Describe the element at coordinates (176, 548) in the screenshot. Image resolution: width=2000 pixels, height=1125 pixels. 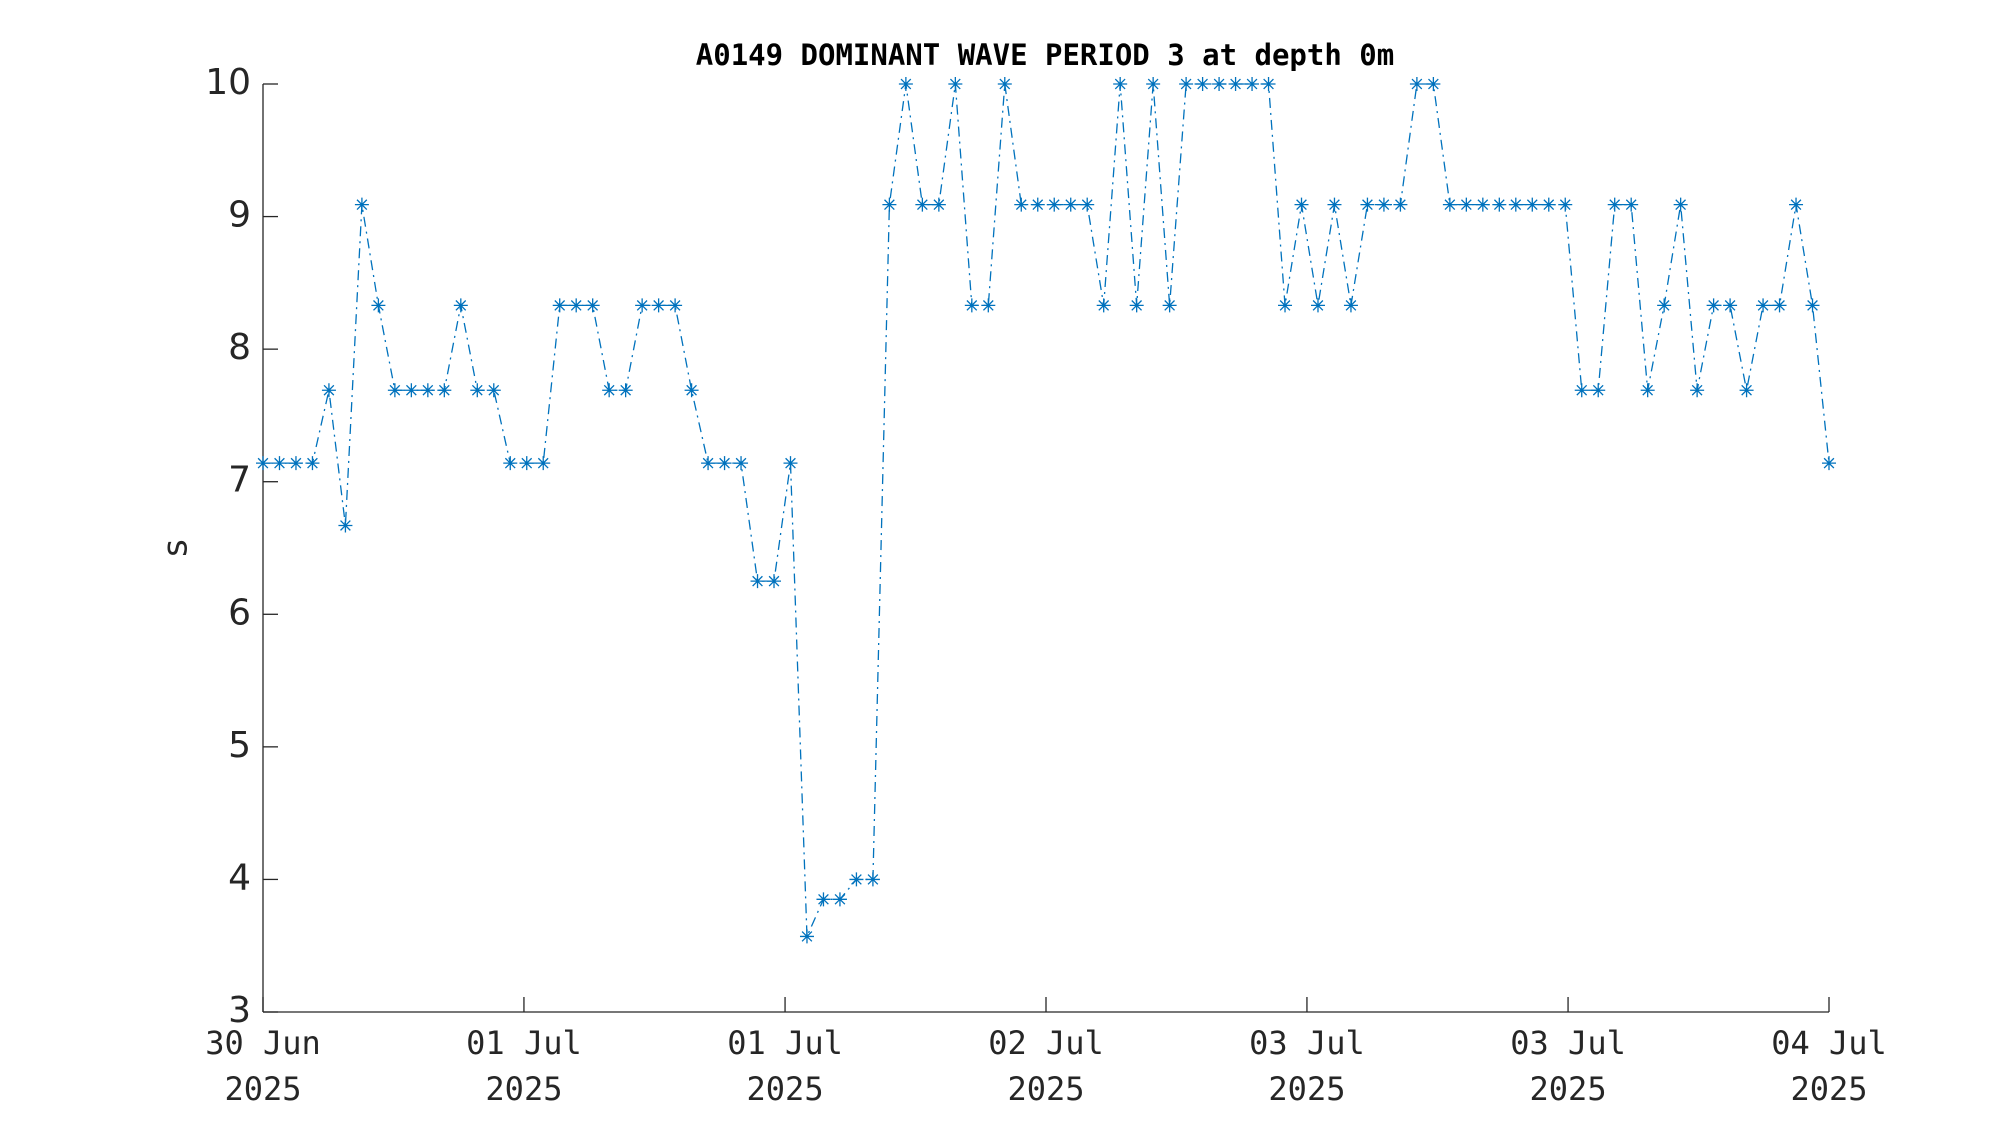
I see `y-axis-label: s` at that location.